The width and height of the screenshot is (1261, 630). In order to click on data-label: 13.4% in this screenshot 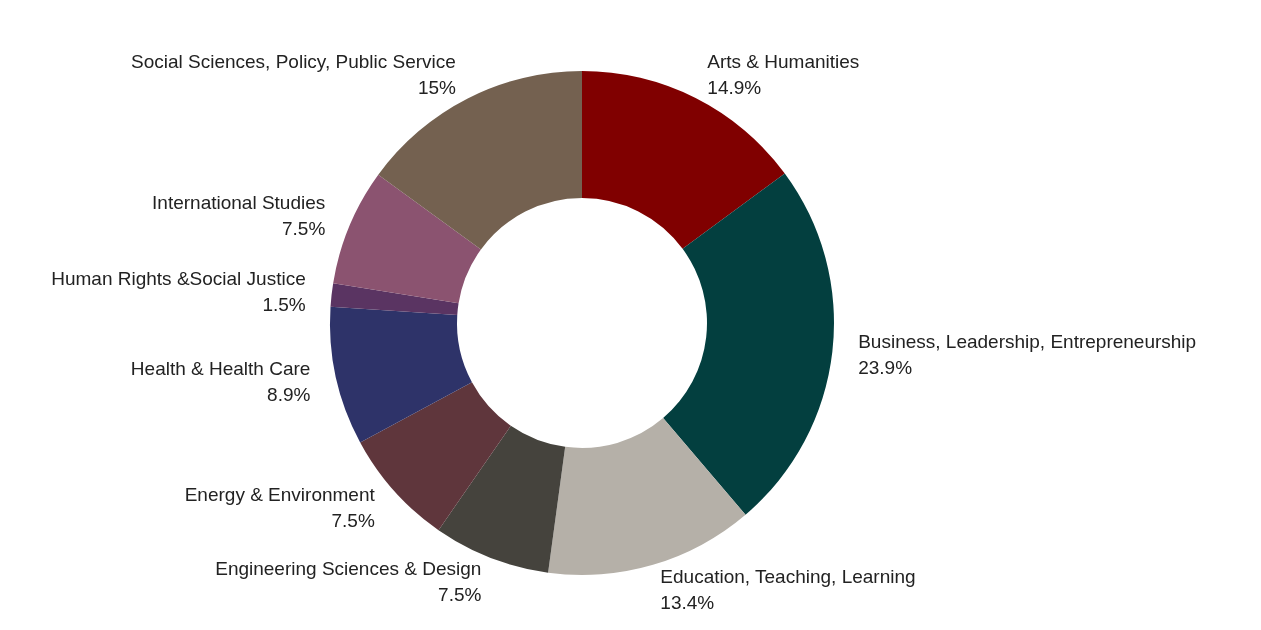, I will do `click(687, 602)`.